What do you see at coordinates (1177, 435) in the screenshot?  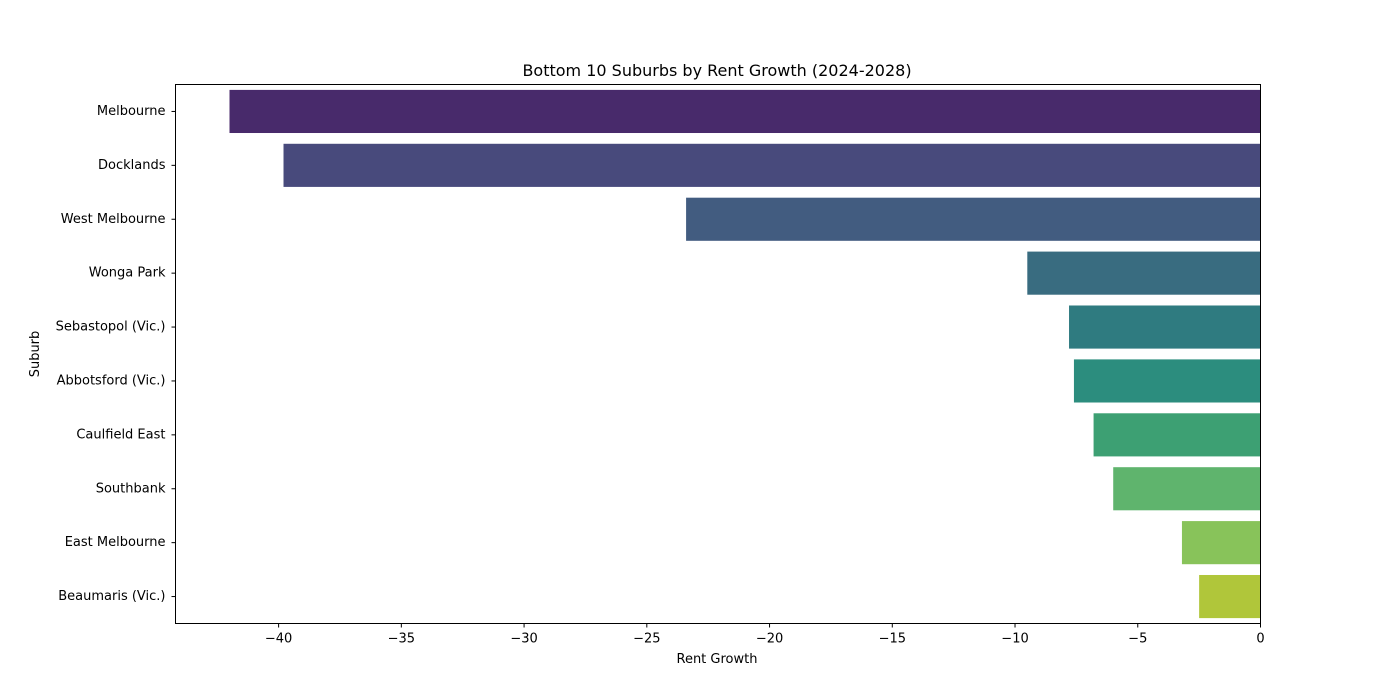 I see `bar-caulfield-east` at bounding box center [1177, 435].